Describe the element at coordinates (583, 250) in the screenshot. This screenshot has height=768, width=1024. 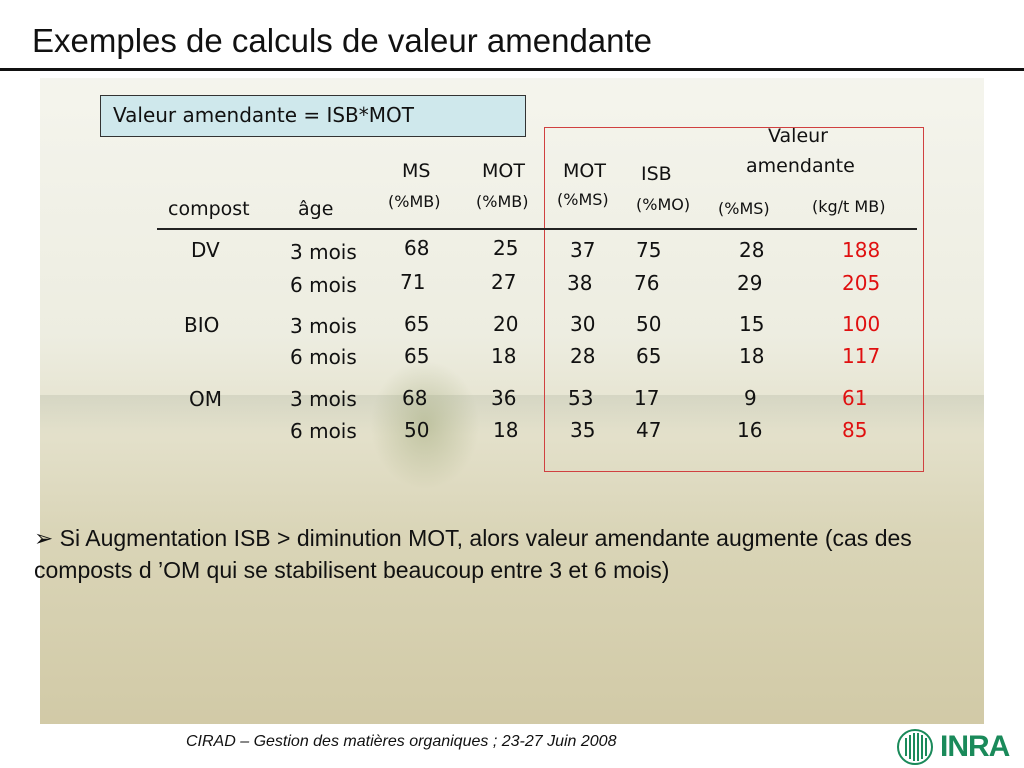
I see `table-cell-mot-ms: 37` at that location.